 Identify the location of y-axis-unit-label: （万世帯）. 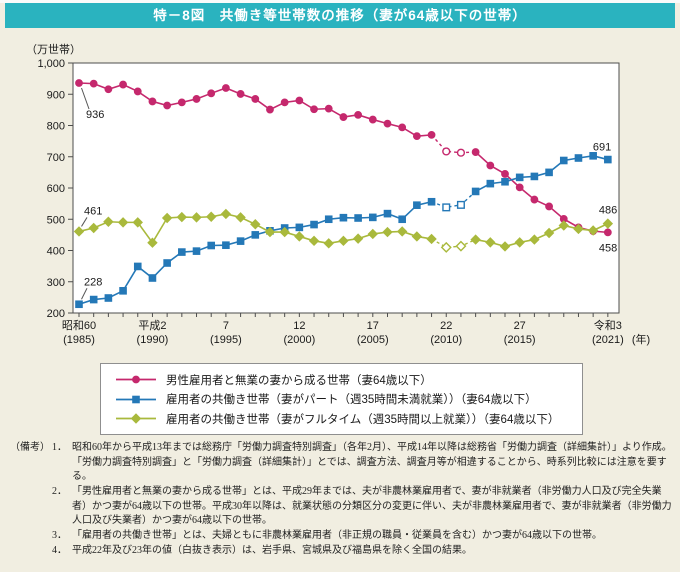
(53, 49).